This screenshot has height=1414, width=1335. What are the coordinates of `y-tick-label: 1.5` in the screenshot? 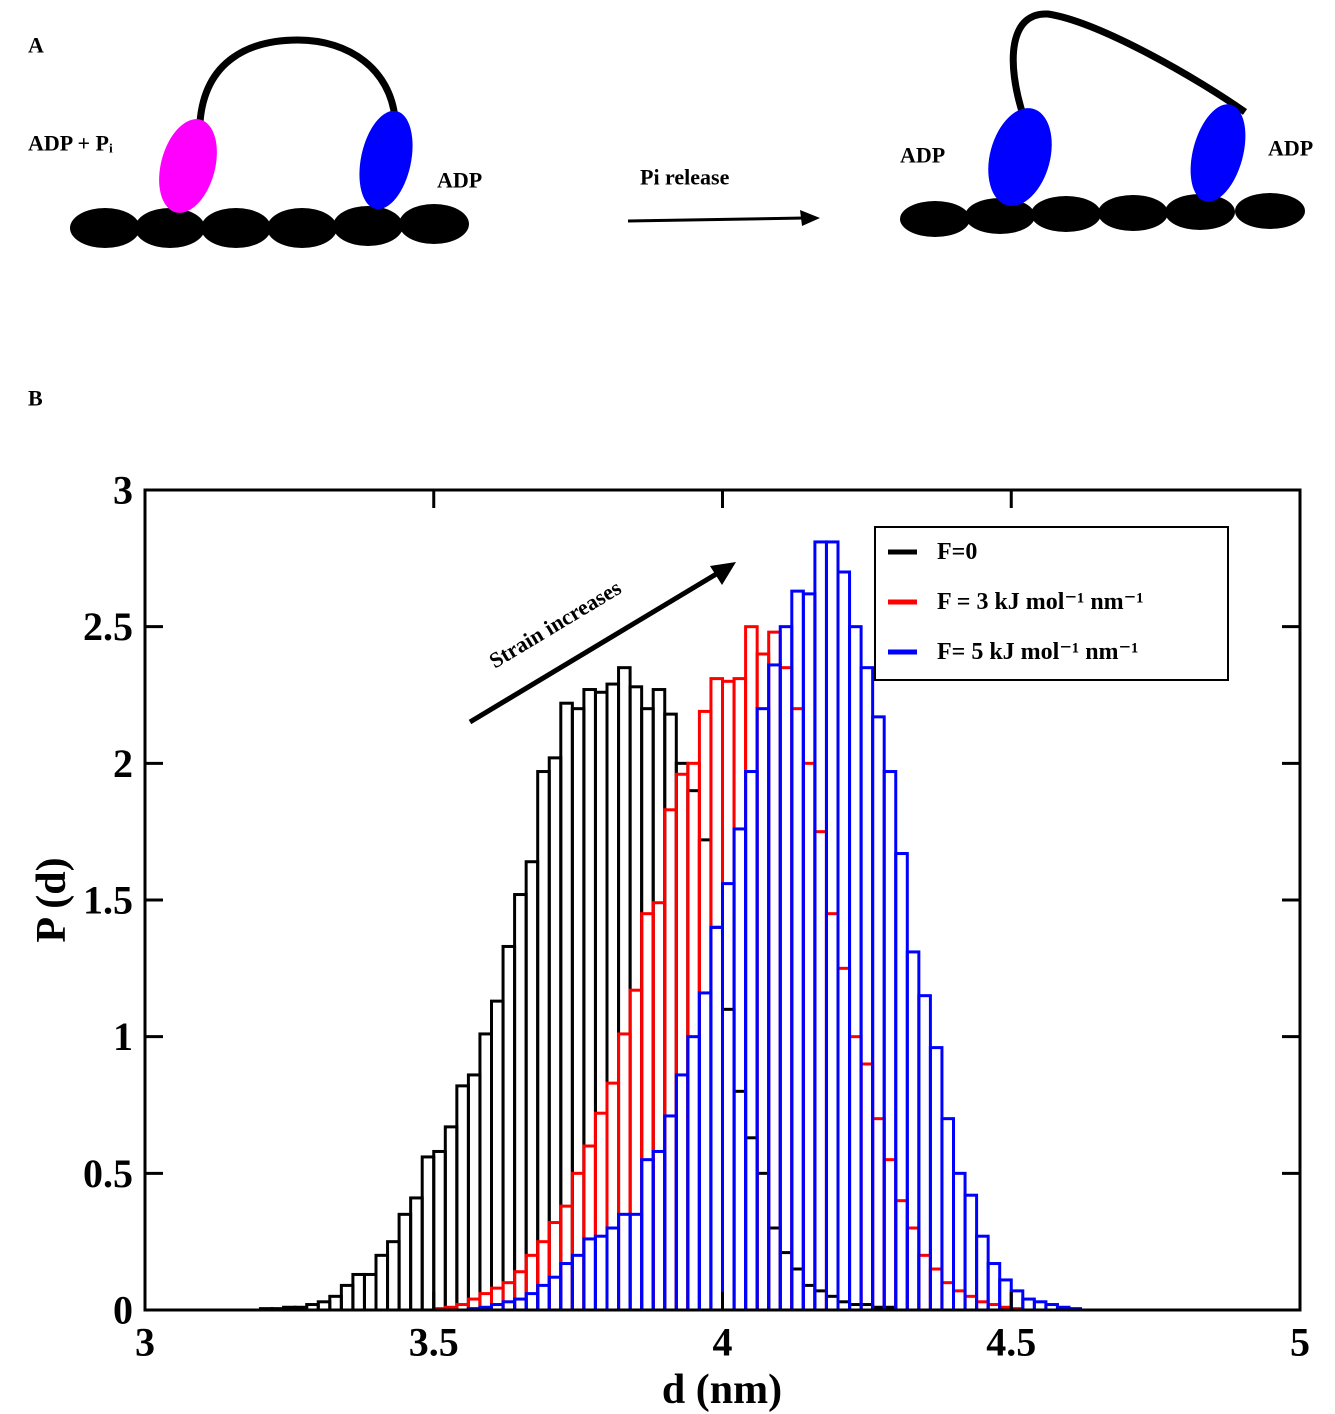 It's located at (108, 900).